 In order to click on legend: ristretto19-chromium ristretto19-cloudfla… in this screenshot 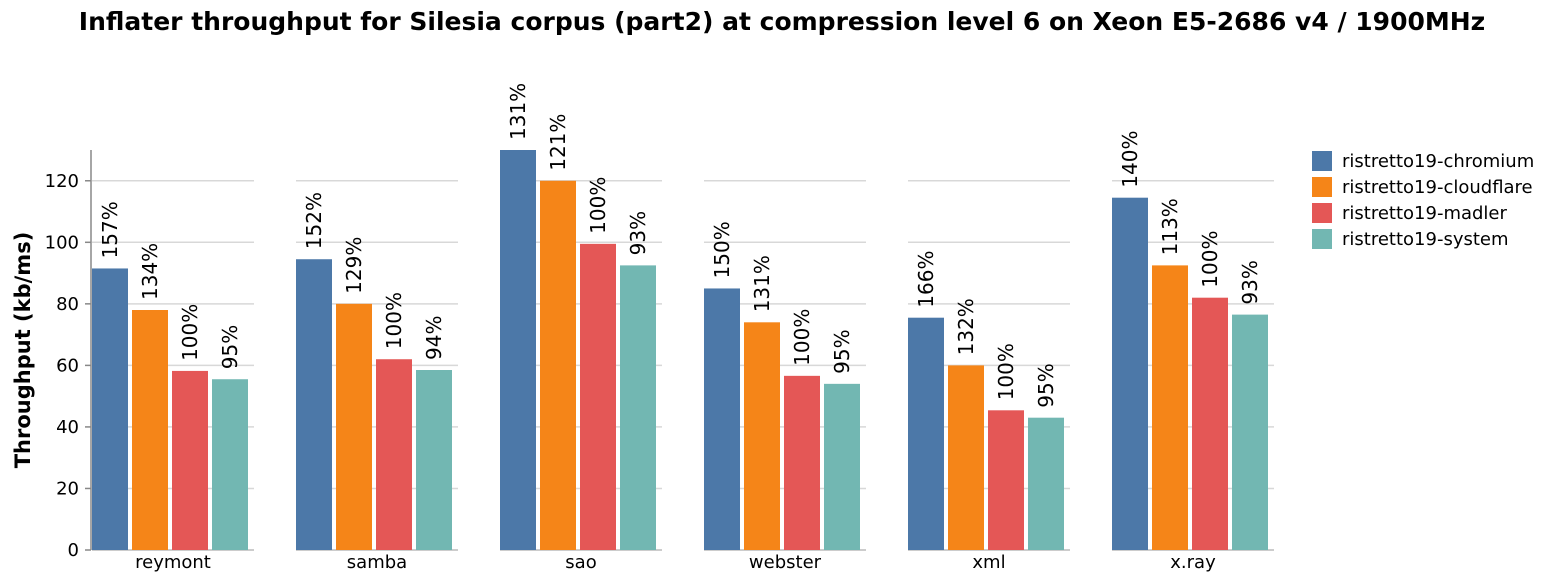, I will do `click(1423, 200)`.